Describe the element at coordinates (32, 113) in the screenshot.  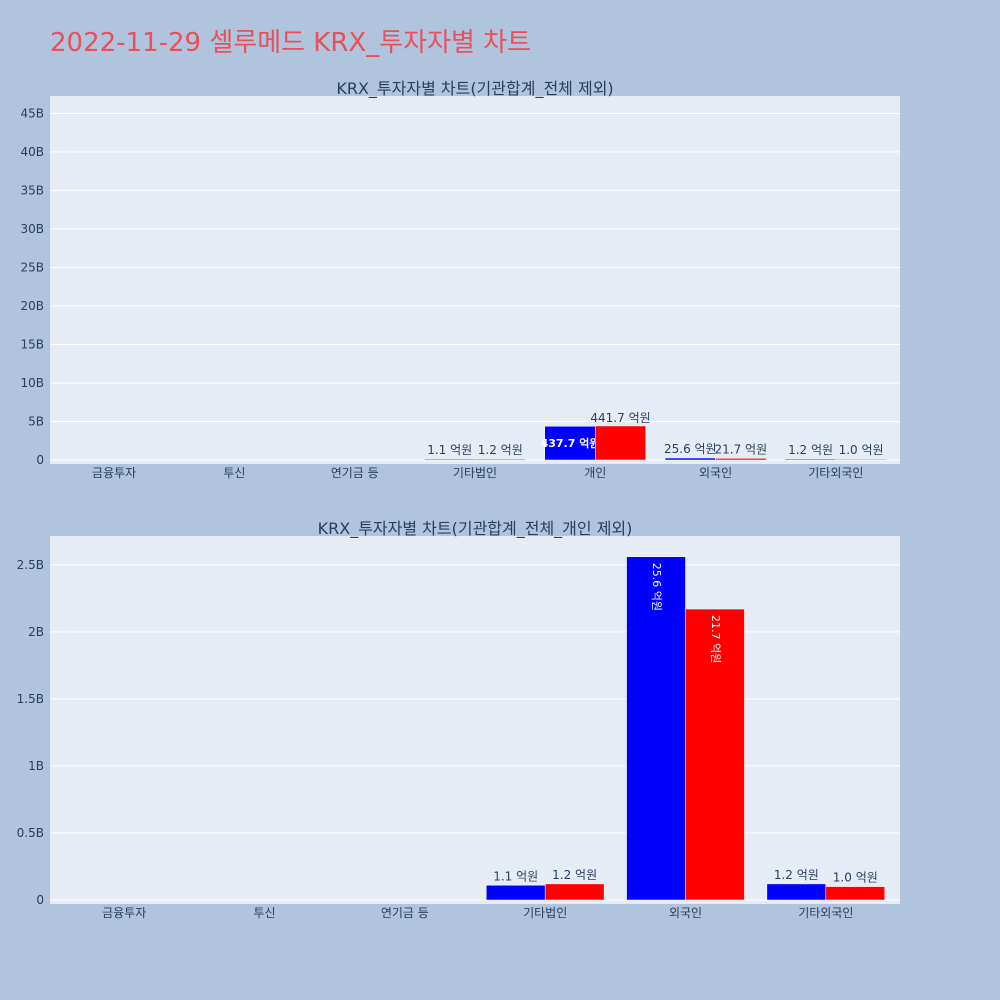
I see `y-tick-label: 45B` at that location.